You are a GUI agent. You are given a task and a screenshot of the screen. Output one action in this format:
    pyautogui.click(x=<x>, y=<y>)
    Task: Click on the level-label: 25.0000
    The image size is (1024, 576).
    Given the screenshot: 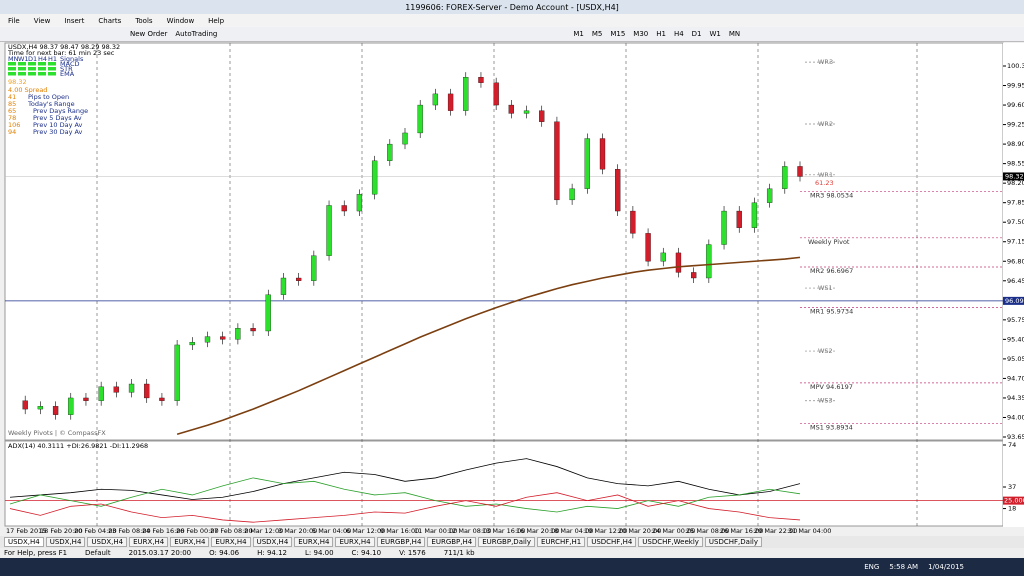 What is the action you would take?
    pyautogui.click(x=1014, y=501)
    